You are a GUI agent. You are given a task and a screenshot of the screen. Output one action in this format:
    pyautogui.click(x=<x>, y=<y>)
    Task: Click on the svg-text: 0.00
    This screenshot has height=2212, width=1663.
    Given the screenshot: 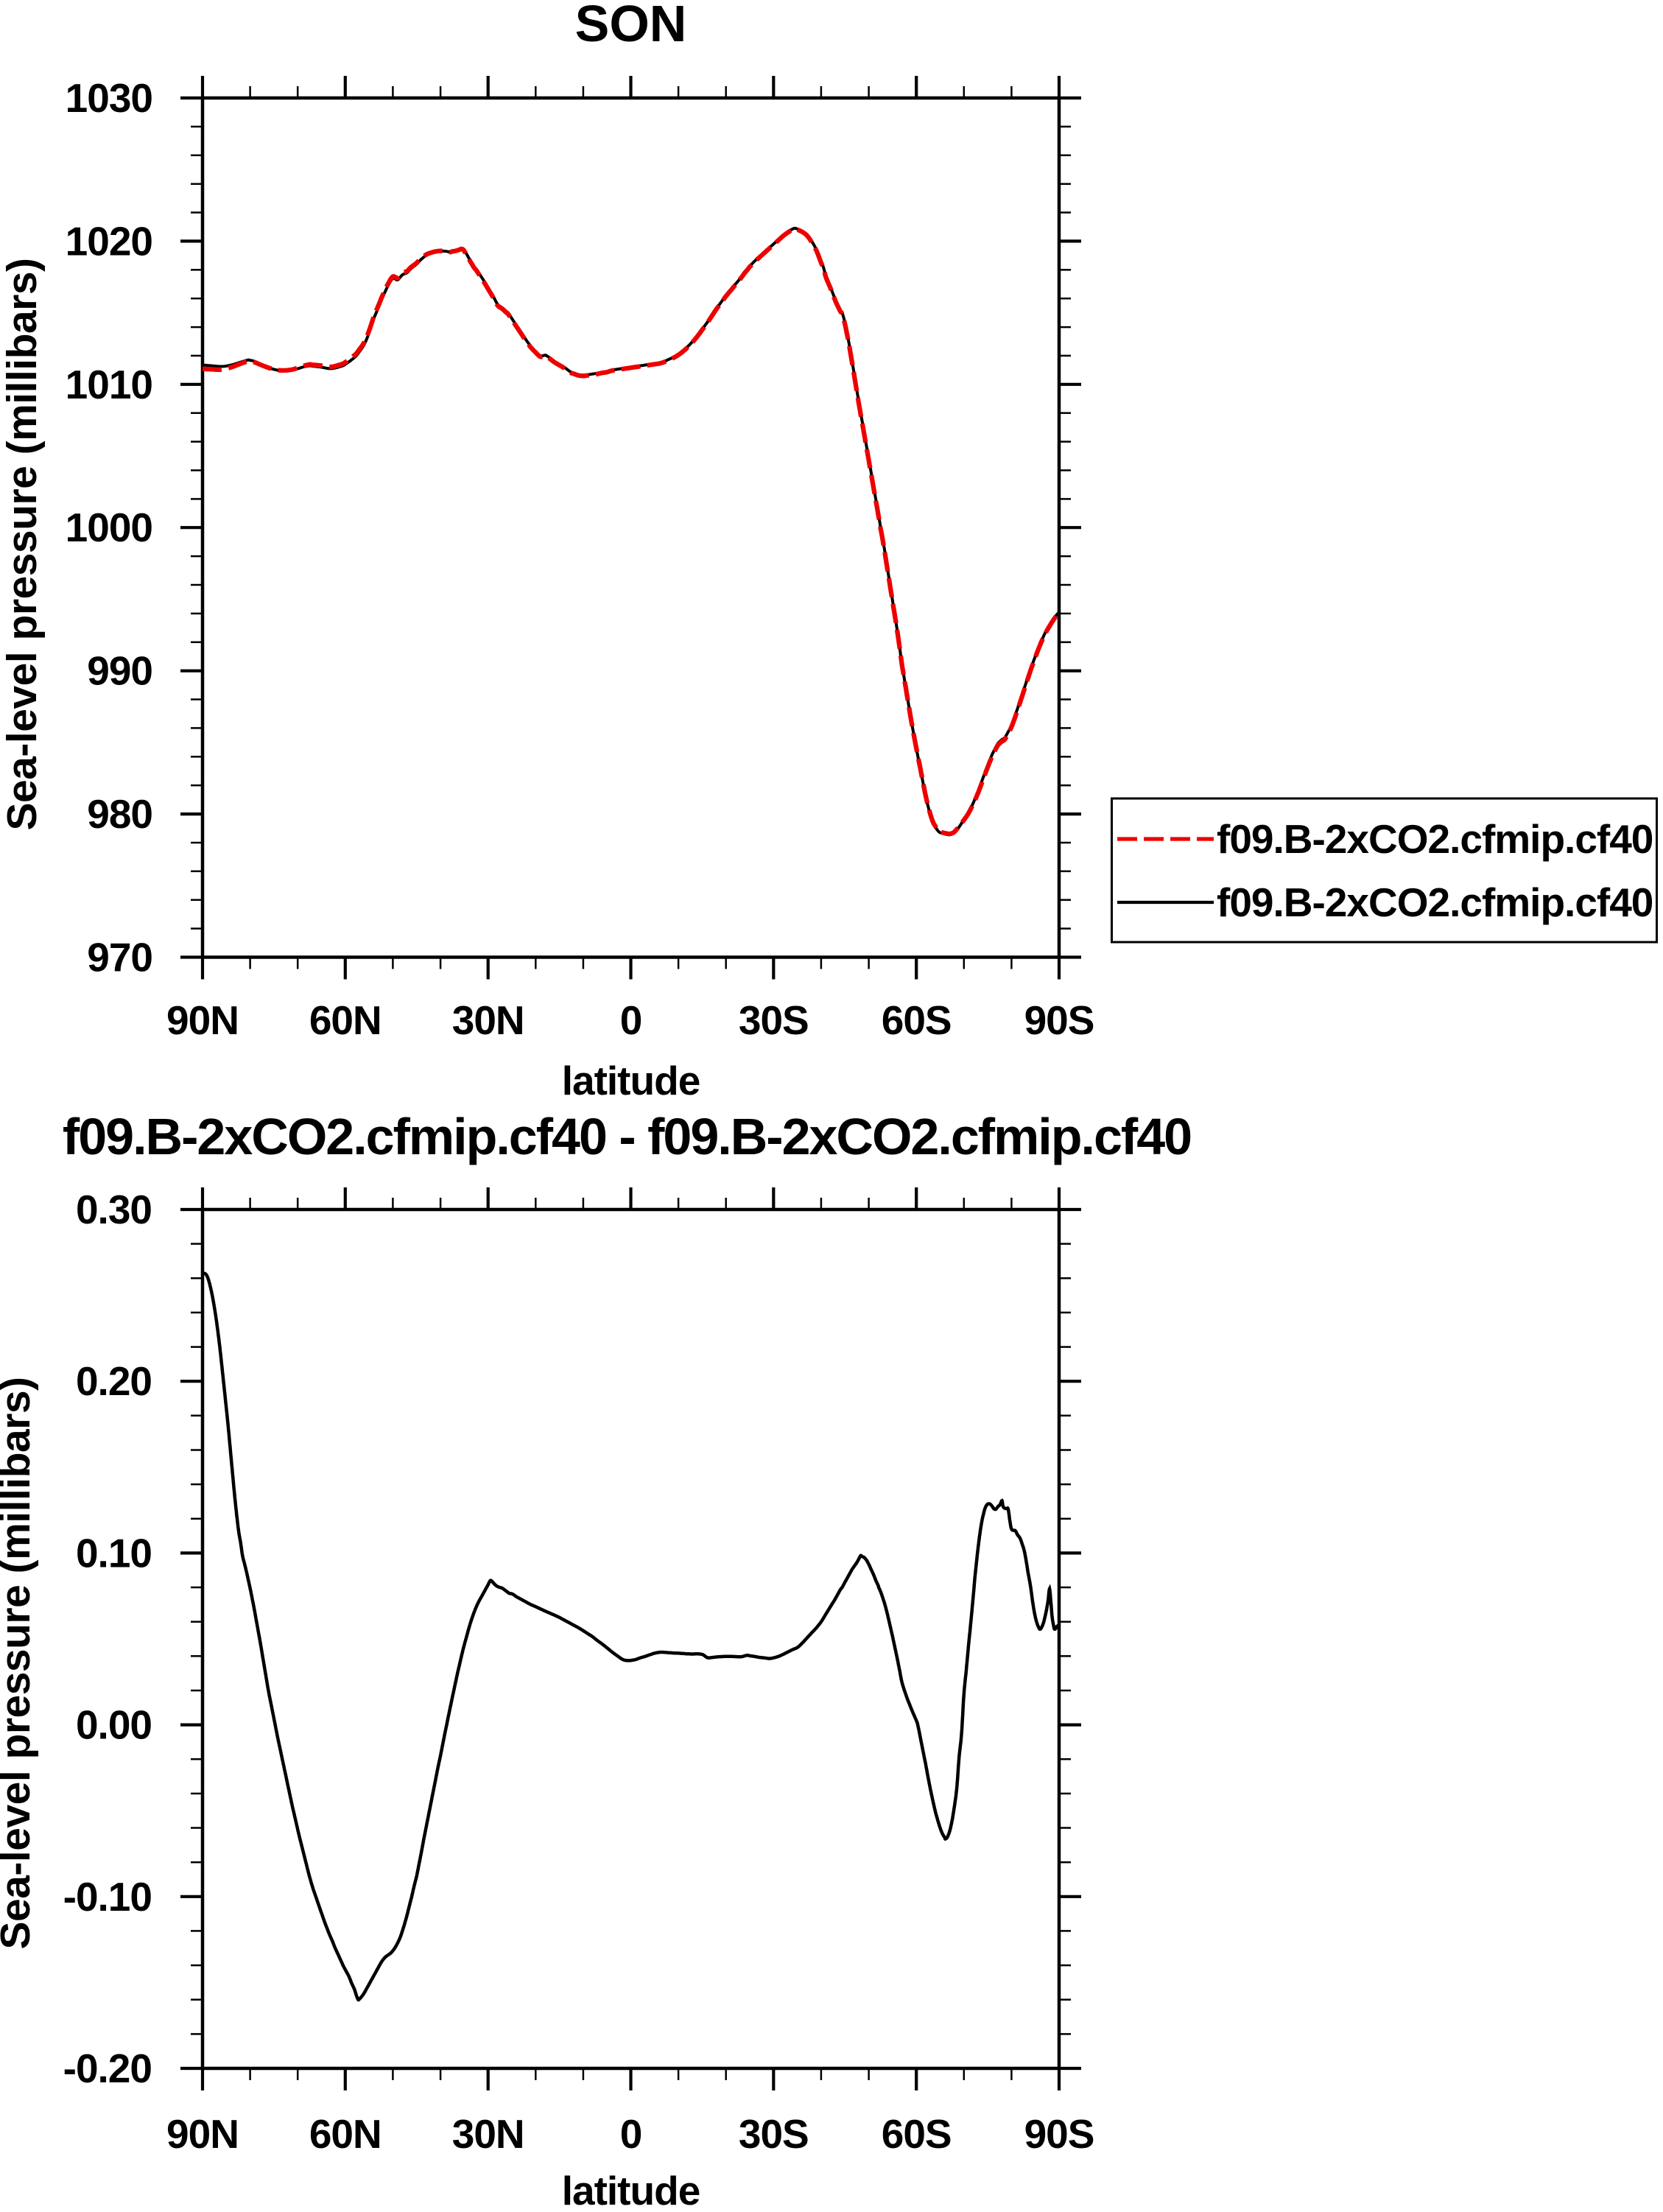 What is the action you would take?
    pyautogui.click(x=114, y=1725)
    